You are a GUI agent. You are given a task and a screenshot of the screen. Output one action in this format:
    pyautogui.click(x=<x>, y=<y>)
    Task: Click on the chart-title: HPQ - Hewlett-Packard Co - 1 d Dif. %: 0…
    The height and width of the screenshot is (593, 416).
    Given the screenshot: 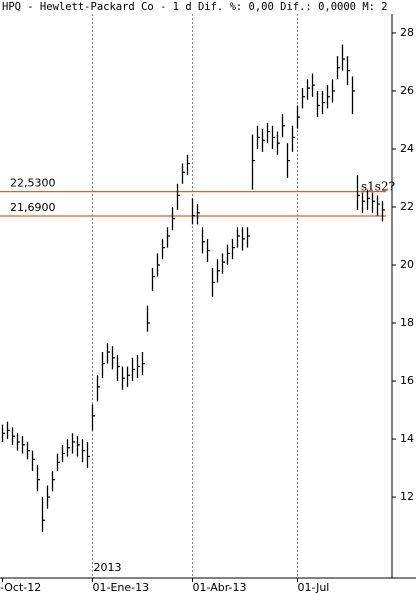 What is the action you would take?
    pyautogui.click(x=195, y=7)
    